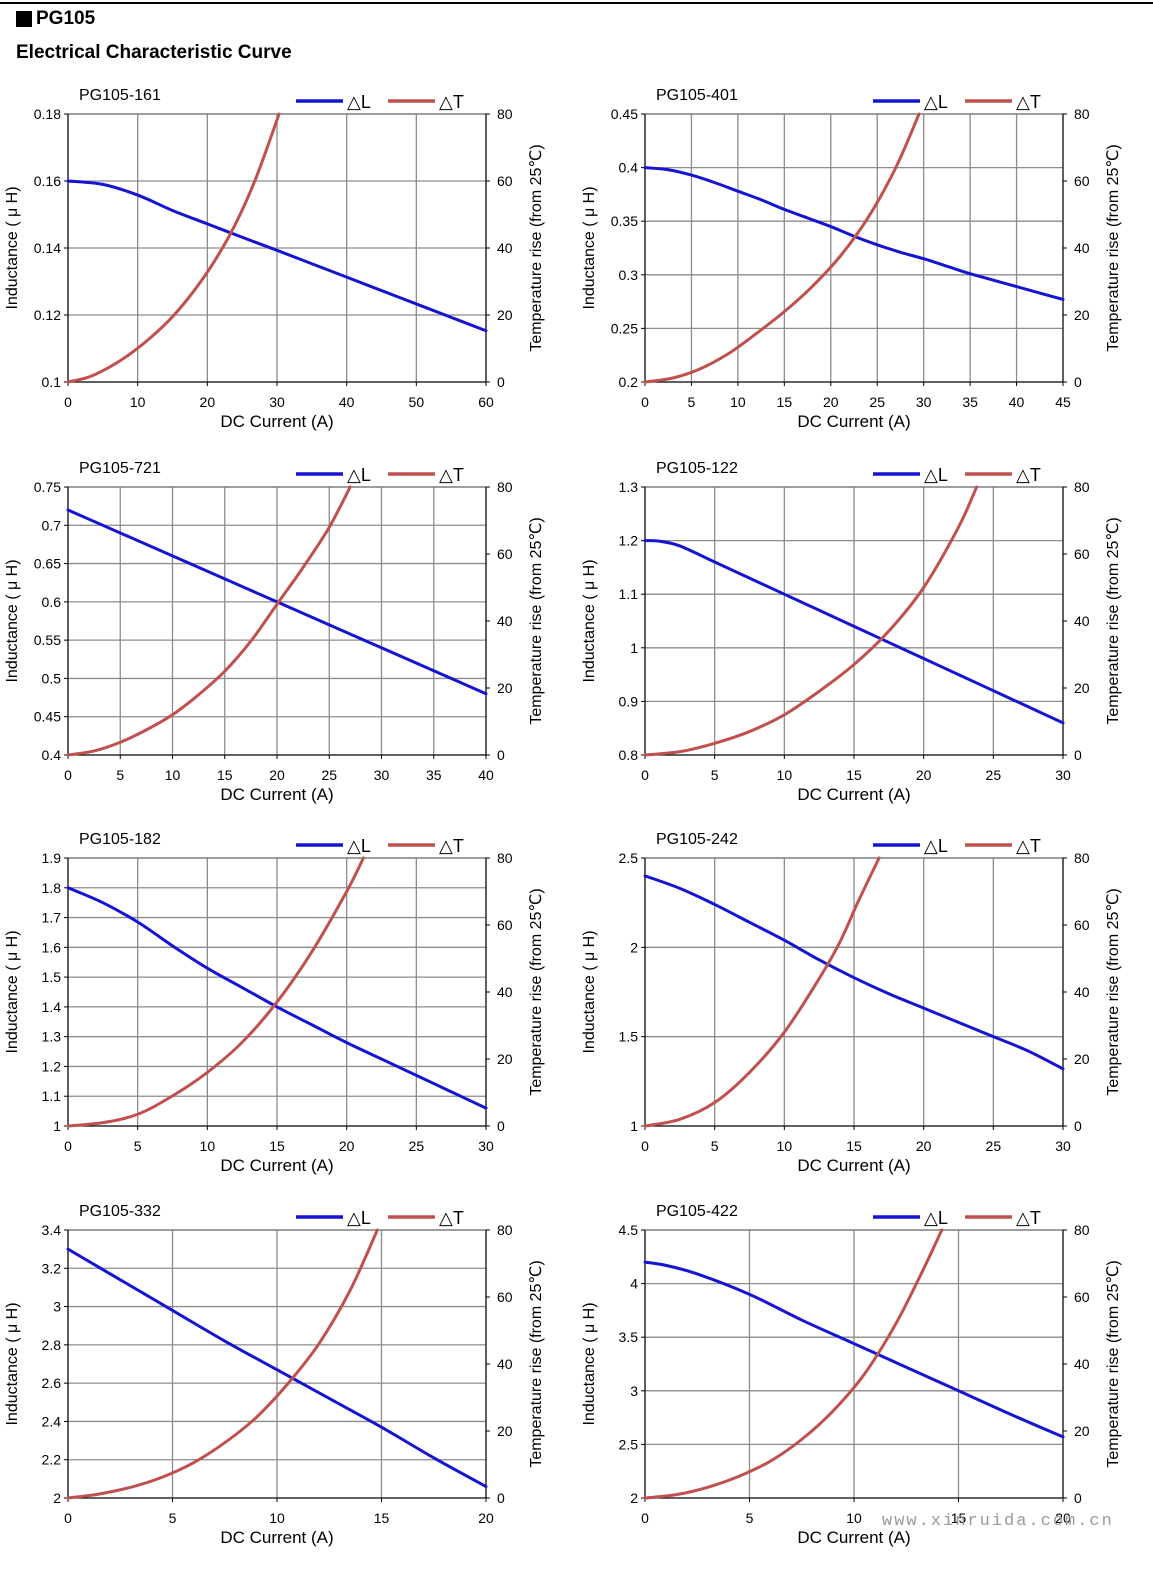 The image size is (1153, 1579). I want to click on y-tick-label: 2.2, so click(52, 1460).